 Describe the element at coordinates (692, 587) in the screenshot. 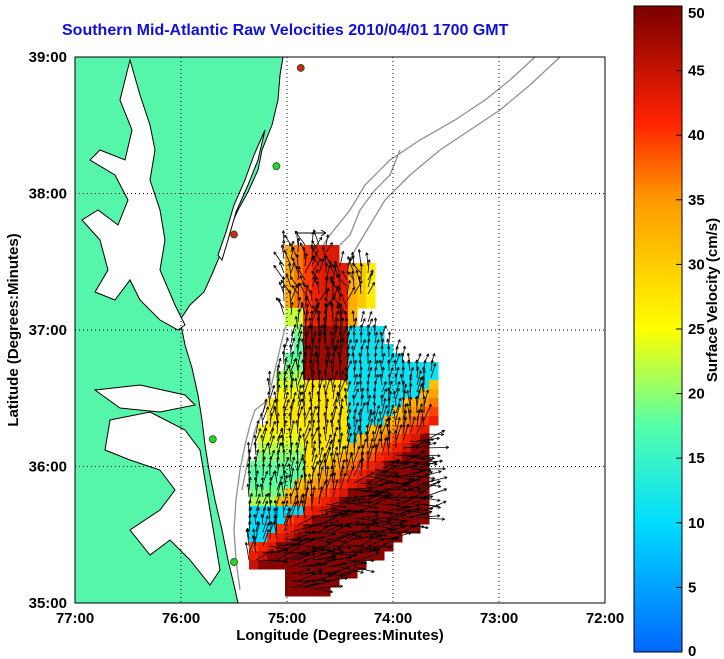

I see `colorbar-tick-label: 5` at that location.